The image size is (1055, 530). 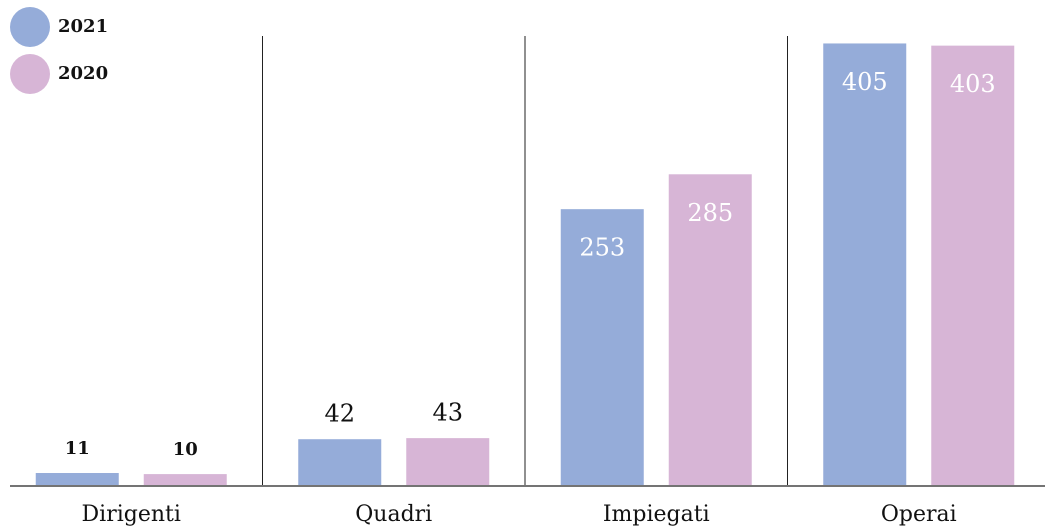 What do you see at coordinates (77, 448) in the screenshot?
I see `value-label: 11` at bounding box center [77, 448].